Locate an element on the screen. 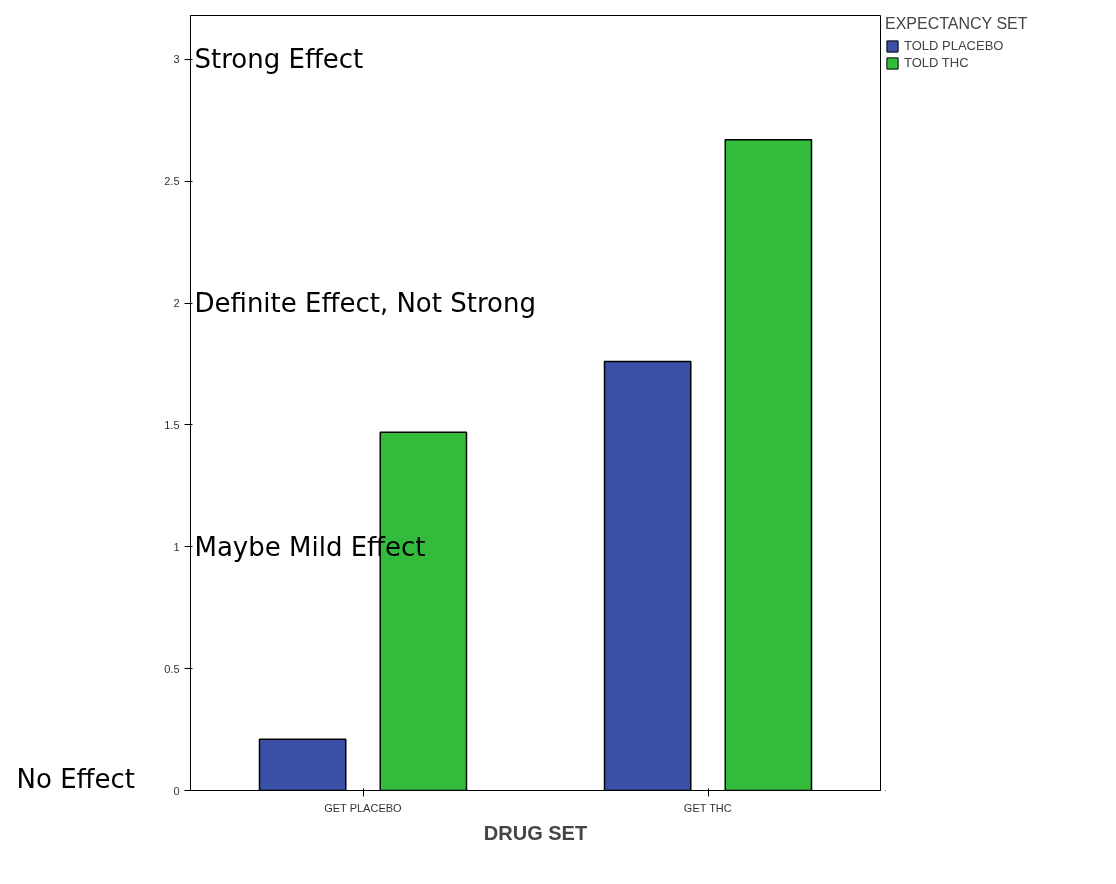 This screenshot has height=884, width=1116. y-tick-label: 1 is located at coordinates (176, 546).